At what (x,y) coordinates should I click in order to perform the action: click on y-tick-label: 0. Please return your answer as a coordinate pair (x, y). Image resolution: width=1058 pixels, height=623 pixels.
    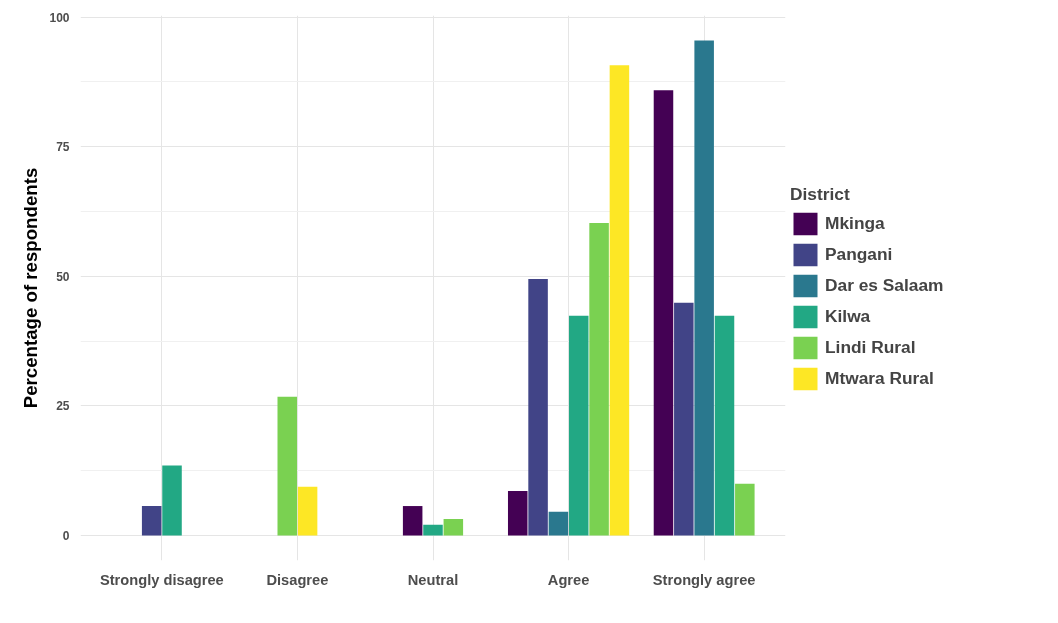
    Looking at the image, I should click on (66, 536).